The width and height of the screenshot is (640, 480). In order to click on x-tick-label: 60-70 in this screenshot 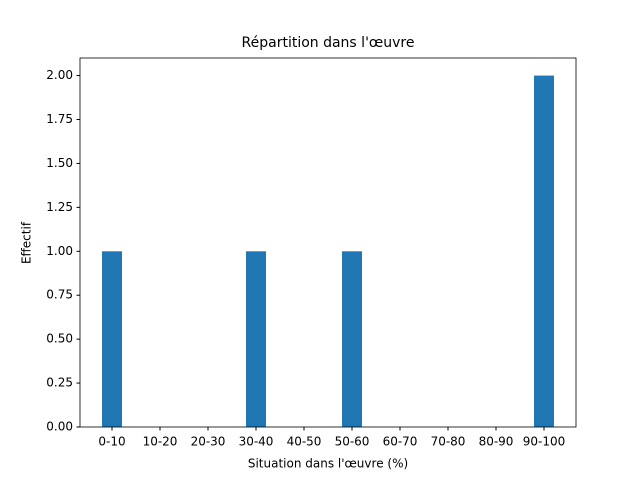, I will do `click(400, 442)`.